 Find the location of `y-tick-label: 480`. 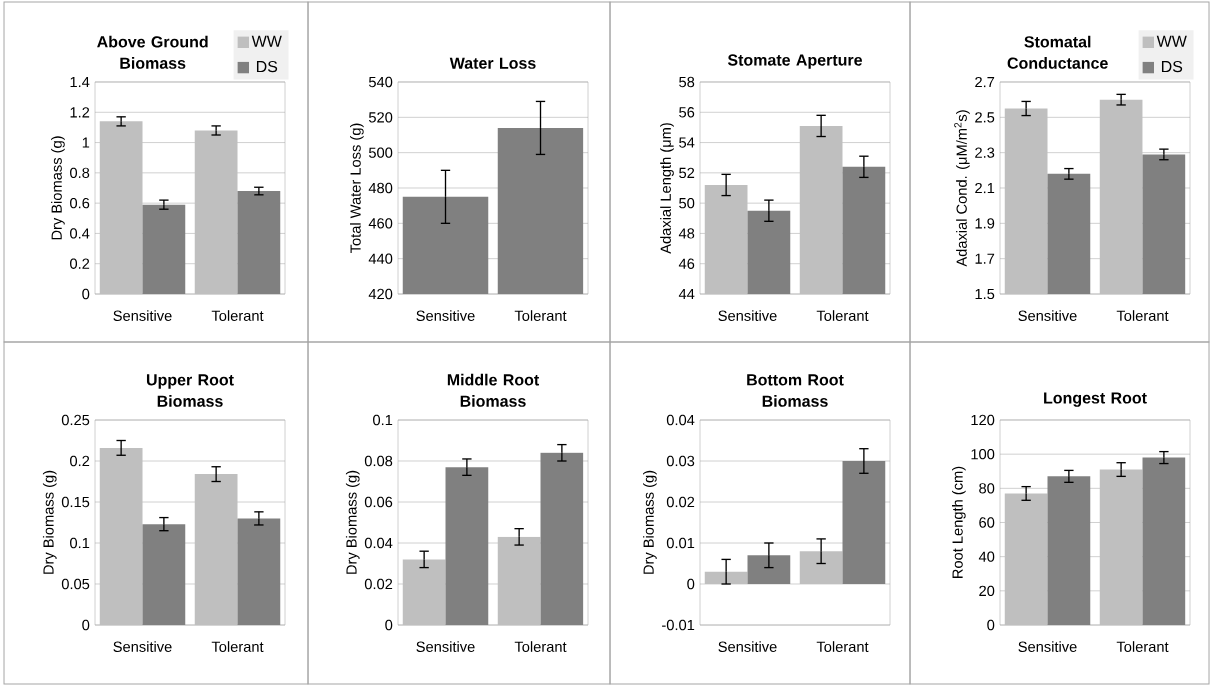

y-tick-label: 480 is located at coordinates (380, 188).